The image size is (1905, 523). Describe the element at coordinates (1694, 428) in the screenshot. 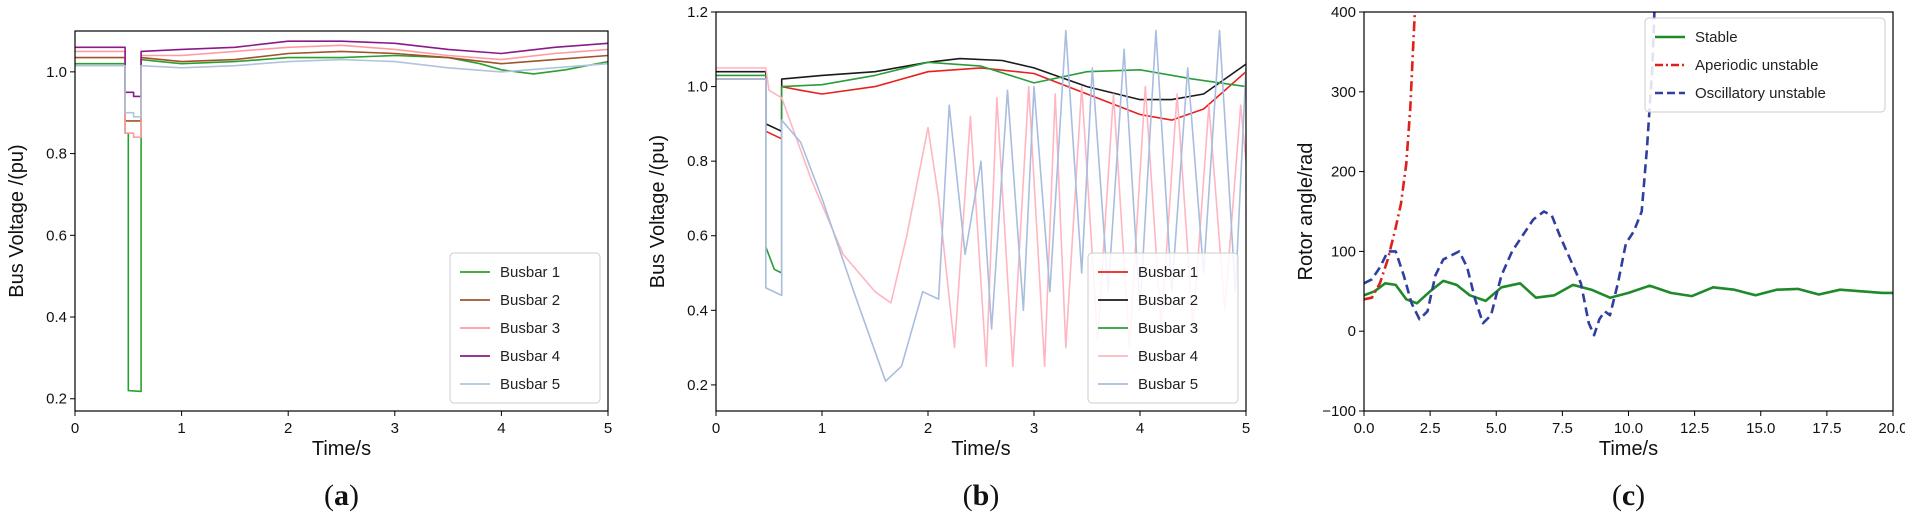

I see `x-tick-label: 12.5` at that location.